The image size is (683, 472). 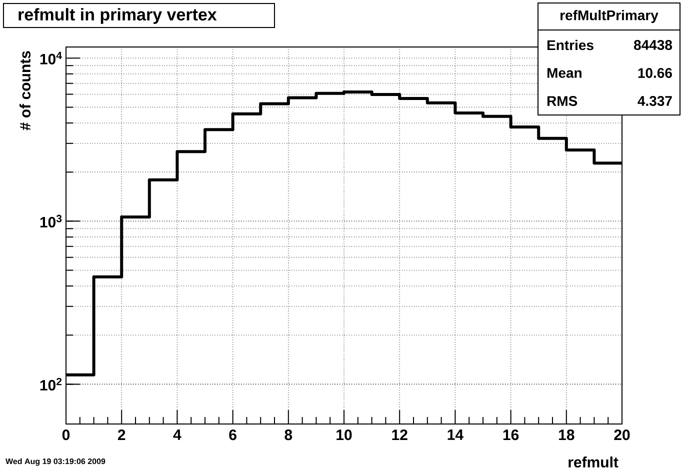 What do you see at coordinates (655, 101) in the screenshot?
I see `text: 4.337` at bounding box center [655, 101].